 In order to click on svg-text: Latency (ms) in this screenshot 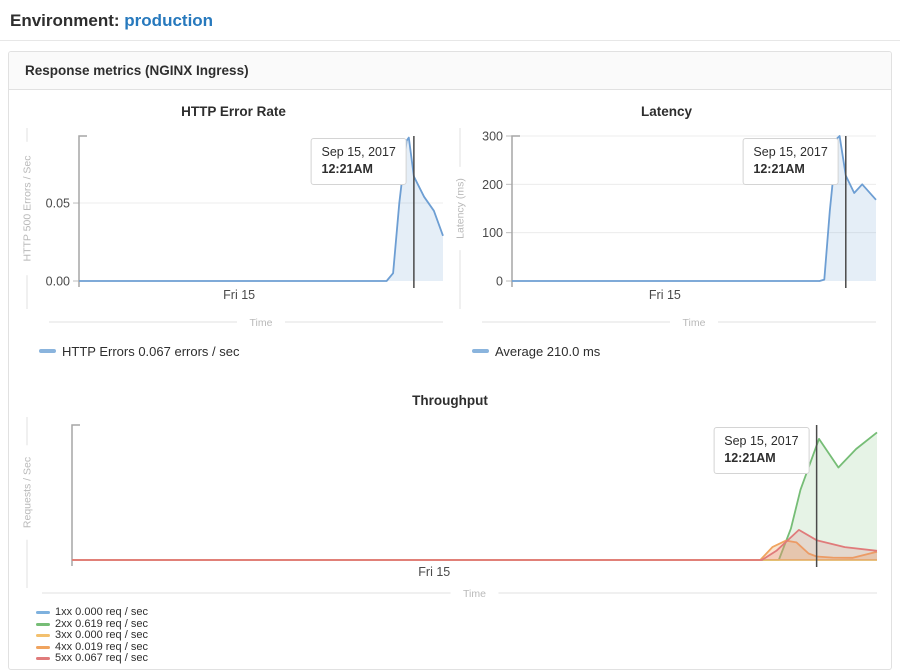, I will do `click(461, 208)`.